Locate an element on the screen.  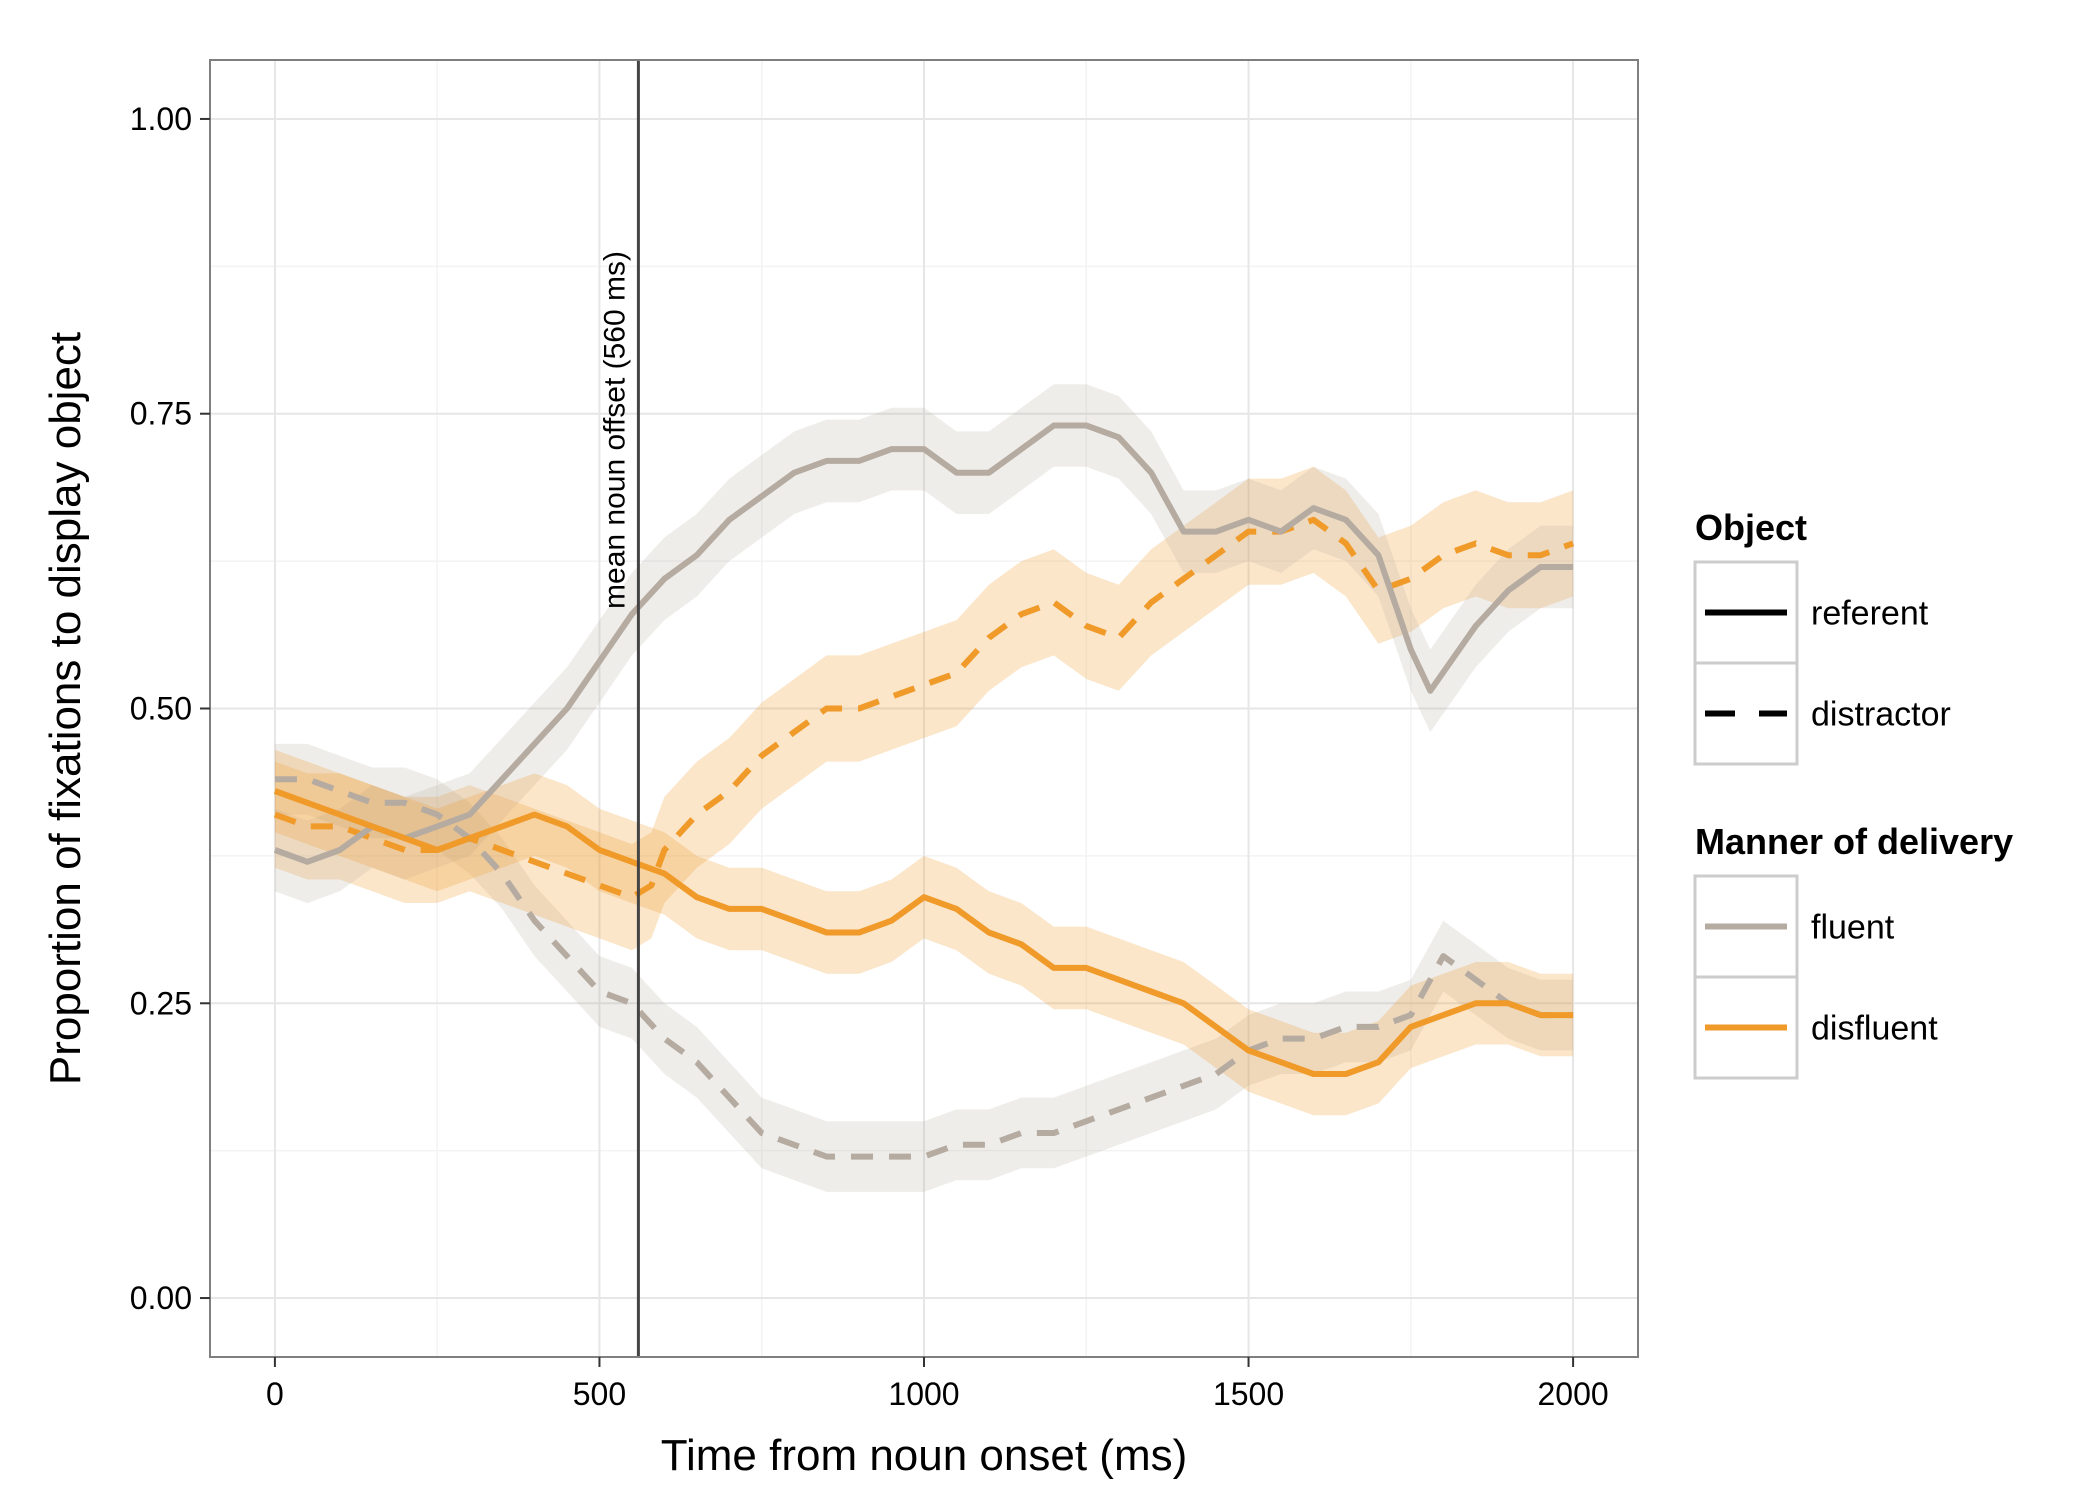
x-axis-title: Time from noun onset (ms) is located at coordinates (924, 1455).